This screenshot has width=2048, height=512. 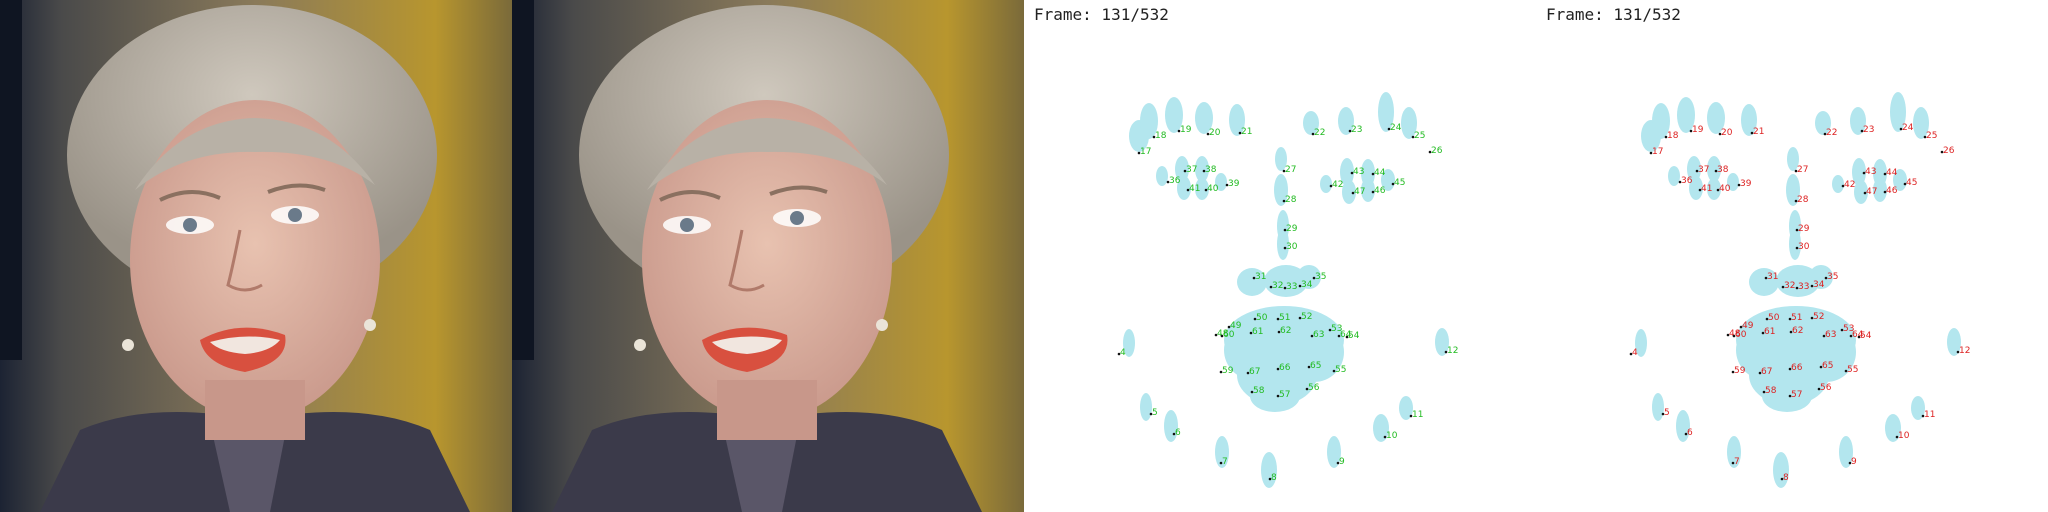 What do you see at coordinates (1819, 285) in the screenshot?
I see `landmark-label: 34` at bounding box center [1819, 285].